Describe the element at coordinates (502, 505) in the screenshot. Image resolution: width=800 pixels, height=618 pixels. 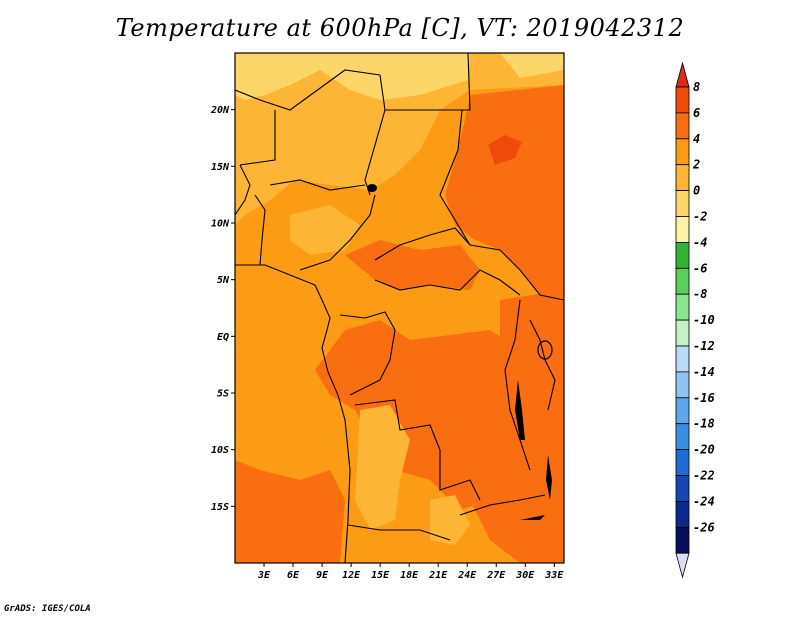
I see `border-zambia-south` at that location.